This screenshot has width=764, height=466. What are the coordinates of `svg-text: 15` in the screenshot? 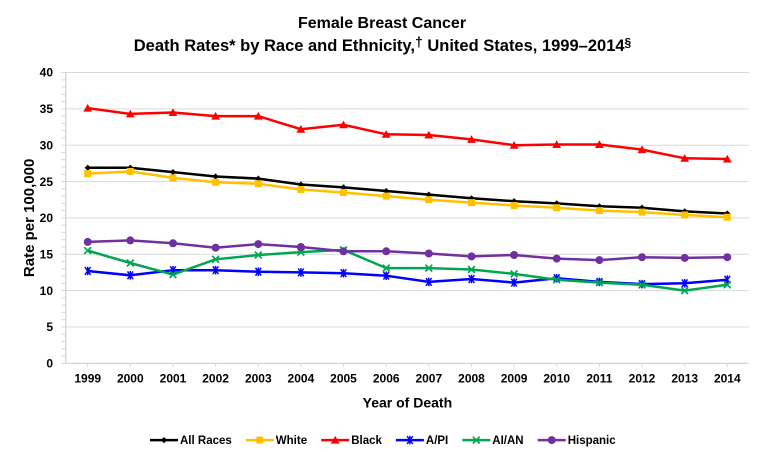 It's located at (47, 254).